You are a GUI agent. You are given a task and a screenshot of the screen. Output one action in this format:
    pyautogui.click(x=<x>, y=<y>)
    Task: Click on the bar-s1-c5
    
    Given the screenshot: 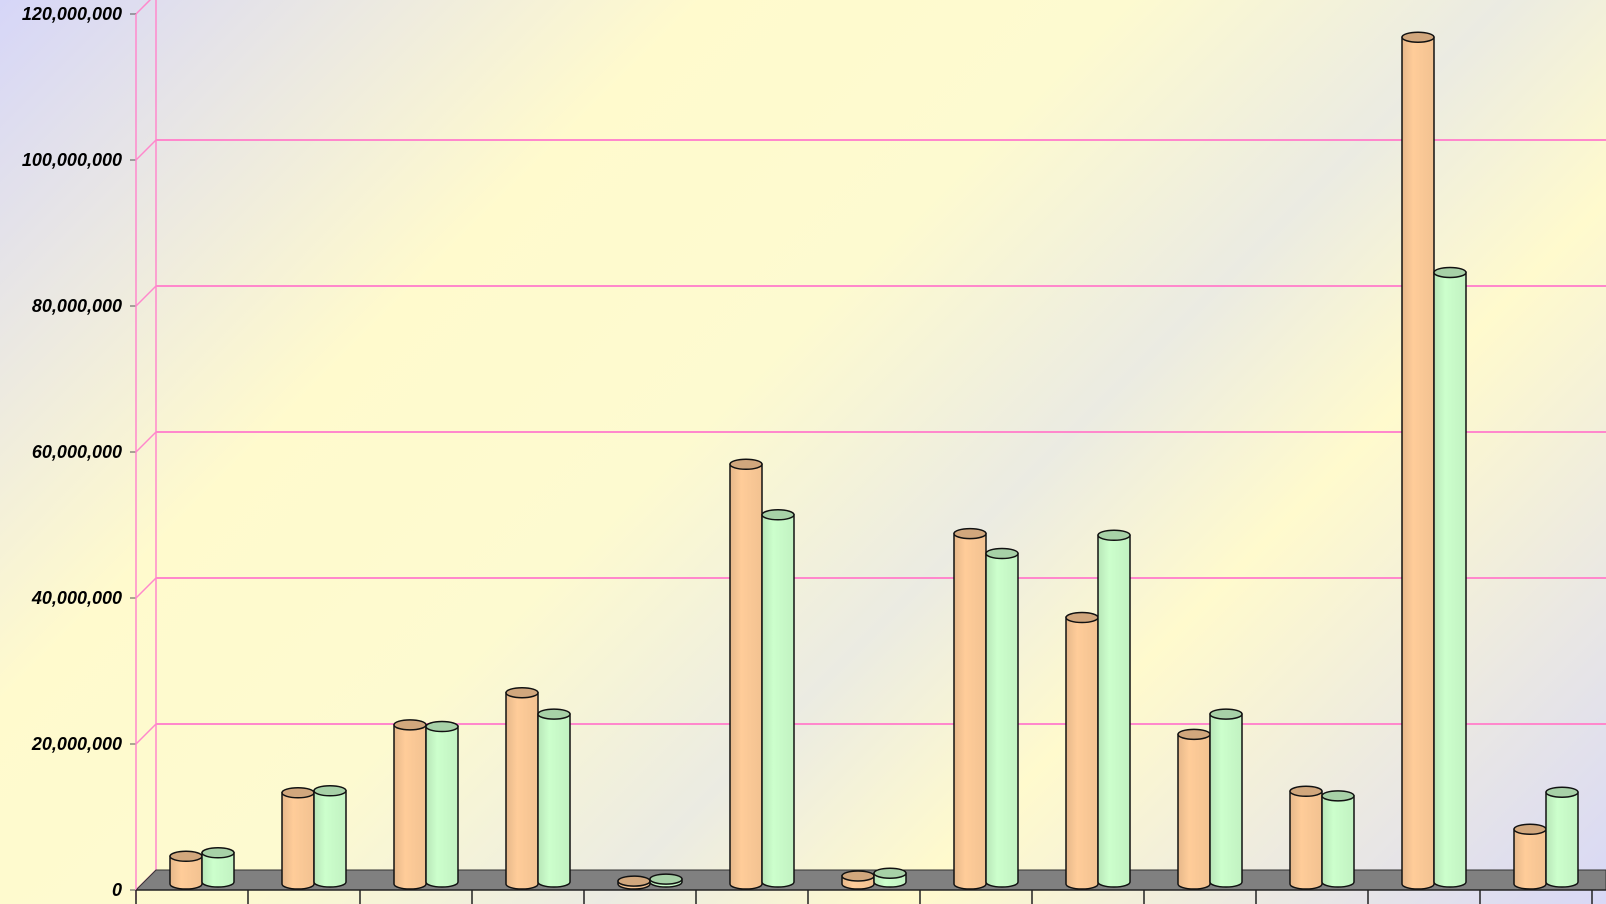 What is the action you would take?
    pyautogui.click(x=634, y=882)
    